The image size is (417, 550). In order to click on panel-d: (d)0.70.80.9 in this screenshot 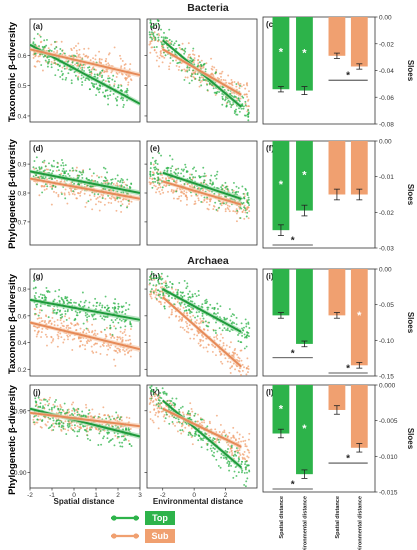, I will do `click(79, 193)`.